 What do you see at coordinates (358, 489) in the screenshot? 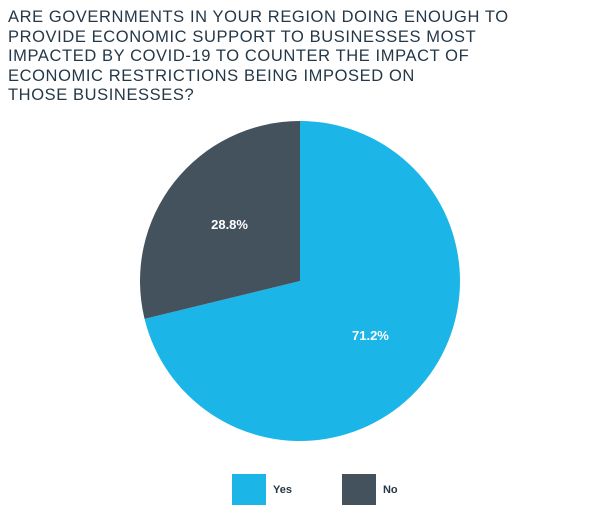
I see `legend-swatch-no` at bounding box center [358, 489].